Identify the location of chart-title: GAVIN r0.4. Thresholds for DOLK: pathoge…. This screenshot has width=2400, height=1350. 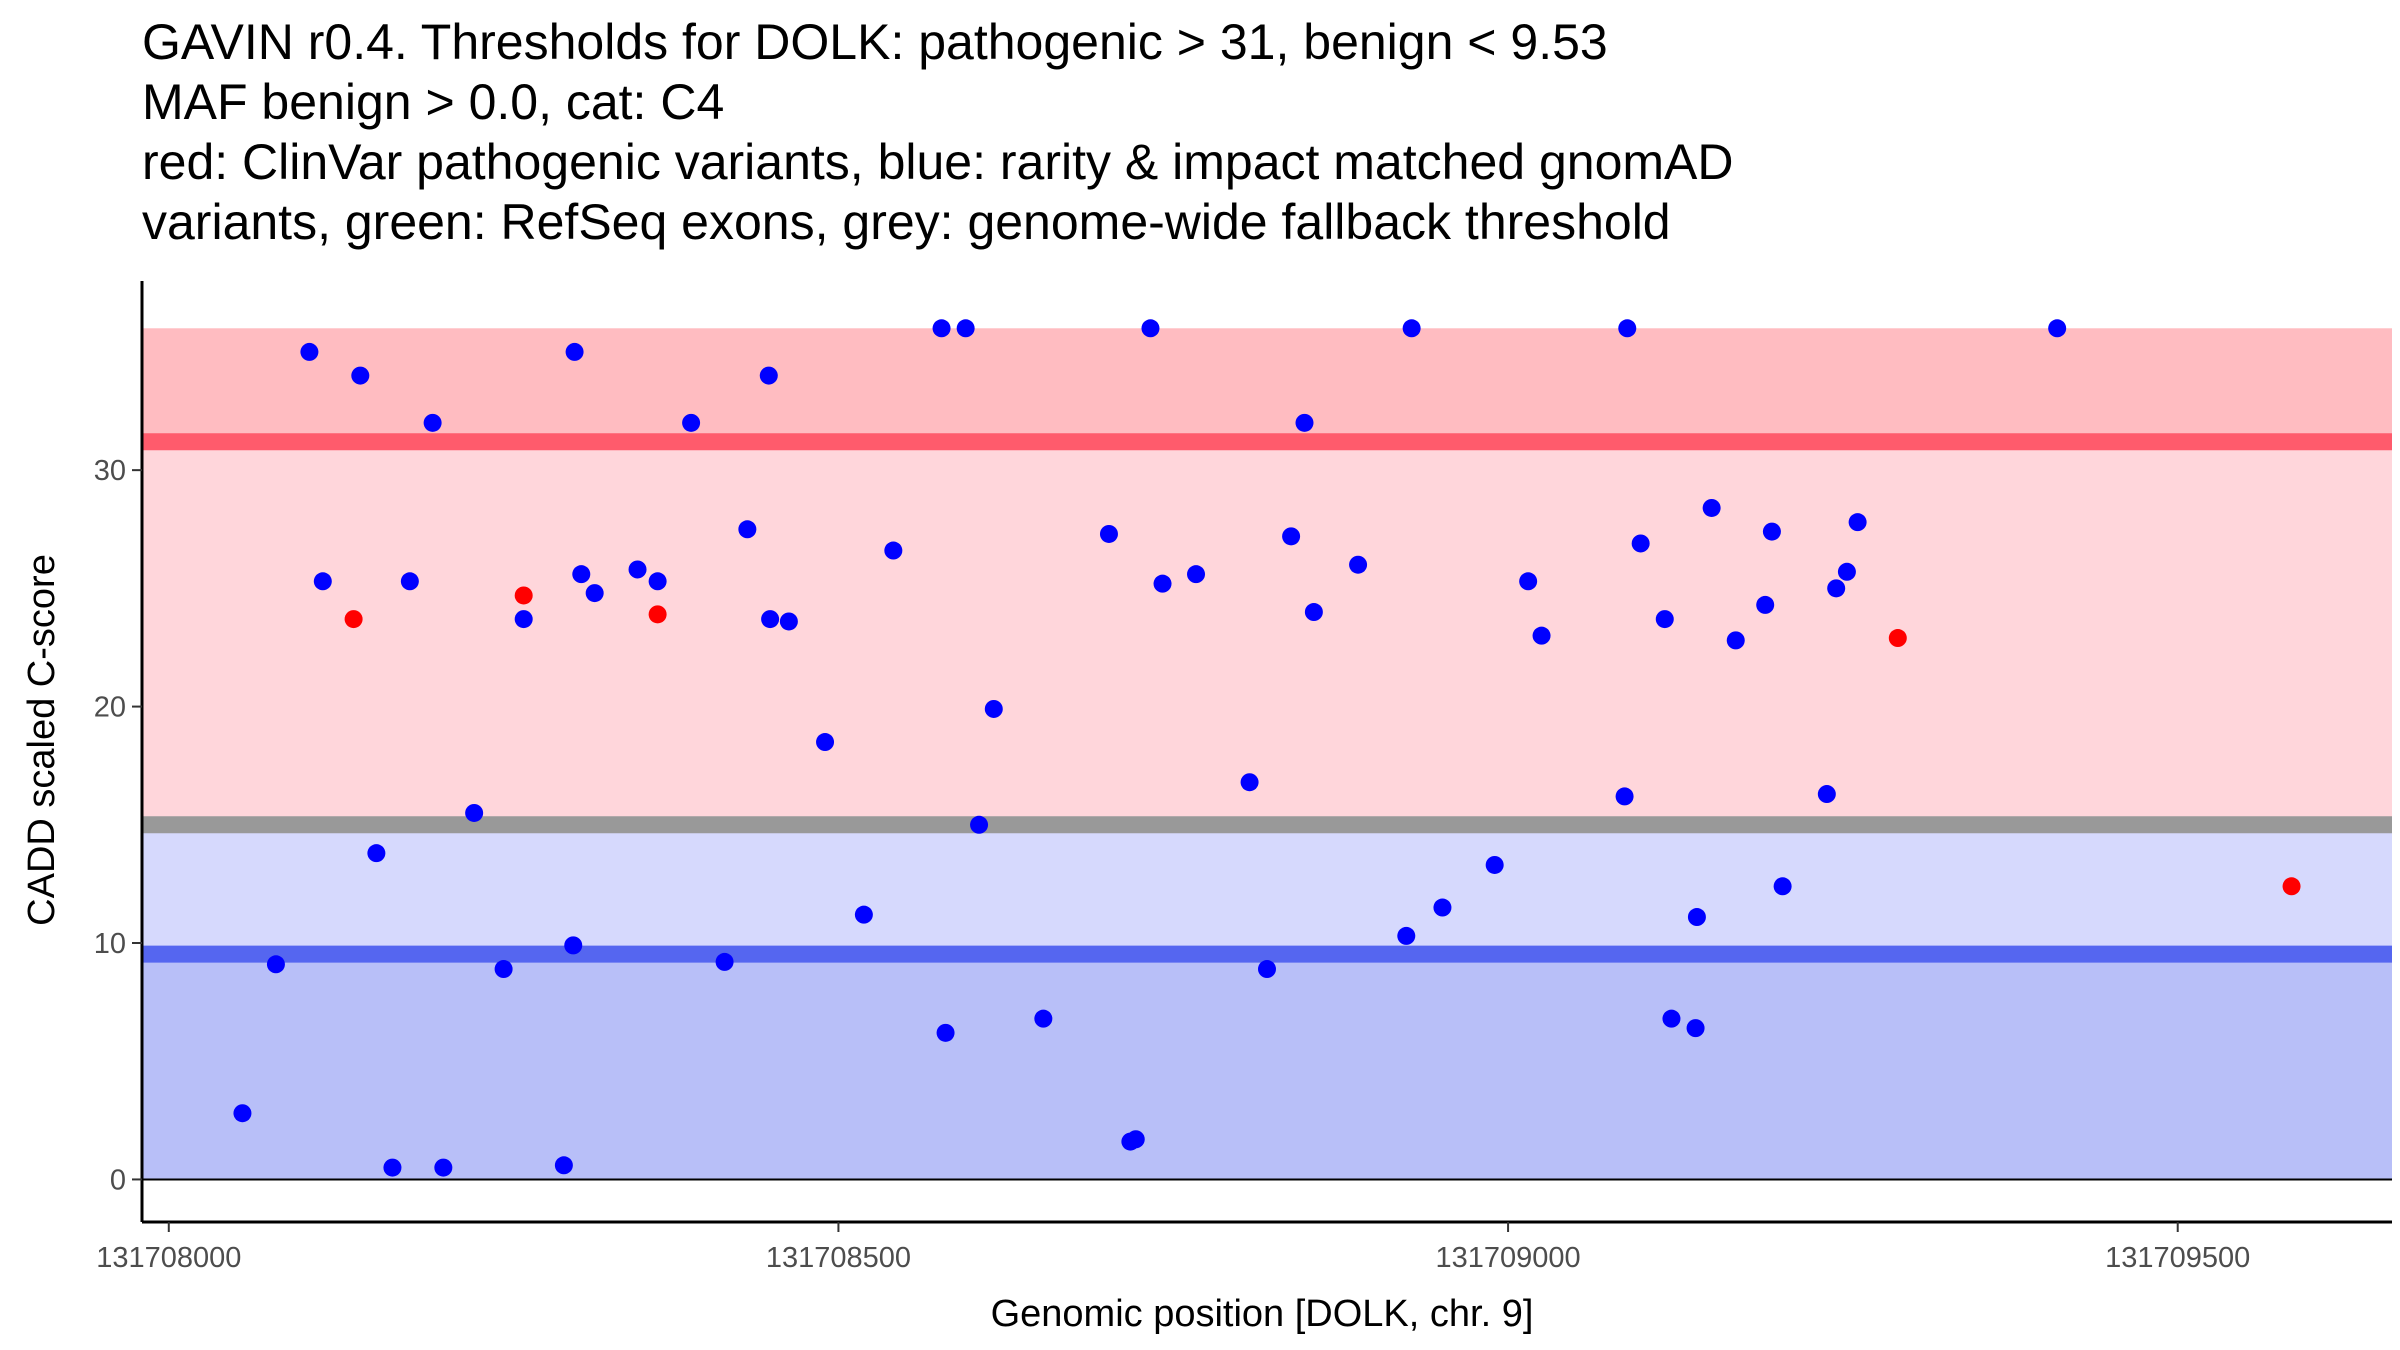
(937, 132).